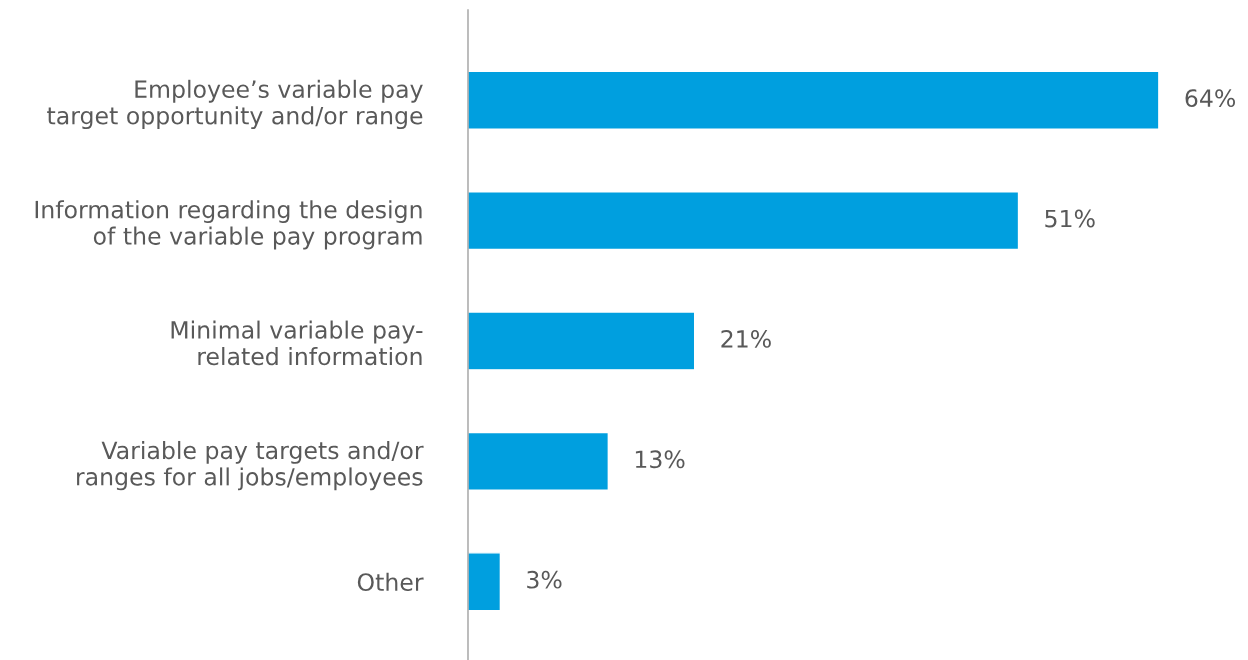 The height and width of the screenshot is (660, 1248). What do you see at coordinates (746, 338) in the screenshot?
I see `data-label: 21%` at bounding box center [746, 338].